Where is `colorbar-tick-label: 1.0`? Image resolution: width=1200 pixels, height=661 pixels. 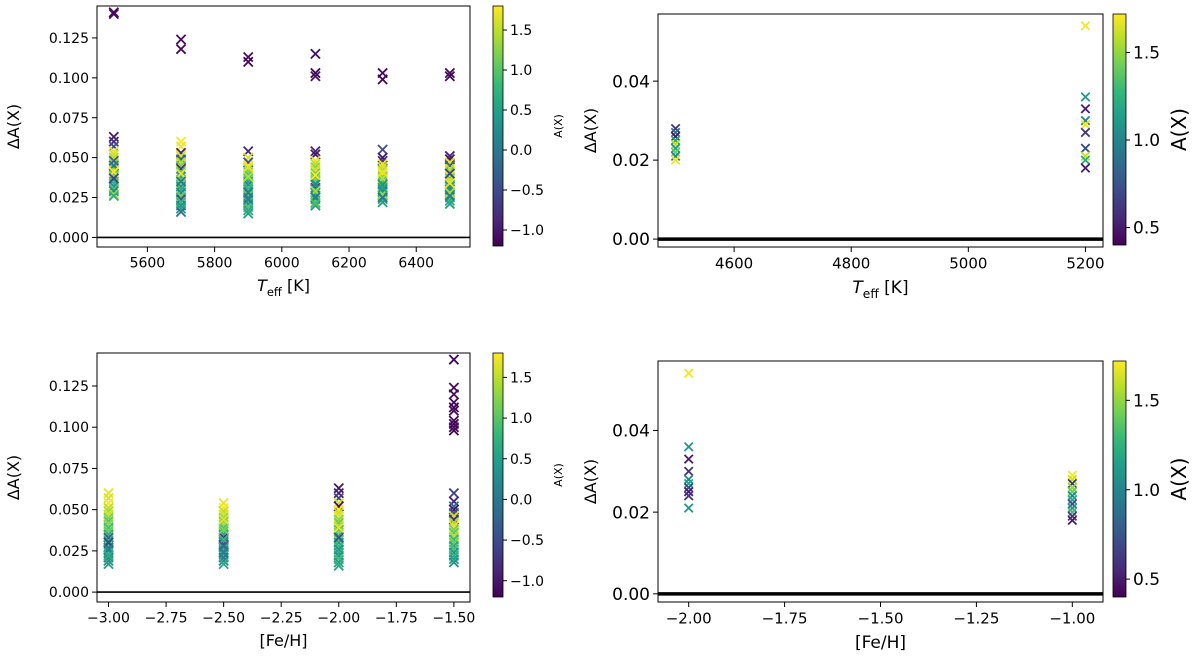
colorbar-tick-label: 1.0 is located at coordinates (521, 419).